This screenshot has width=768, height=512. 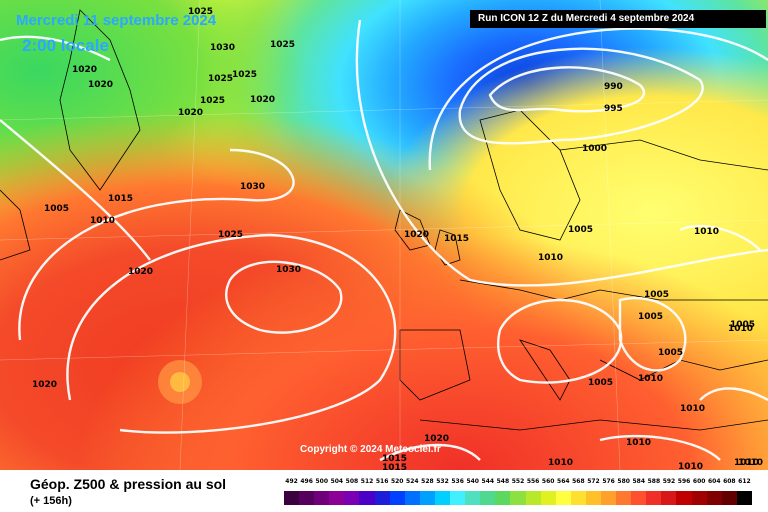 What do you see at coordinates (352, 481) in the screenshot?
I see `legend-label: 508` at bounding box center [352, 481].